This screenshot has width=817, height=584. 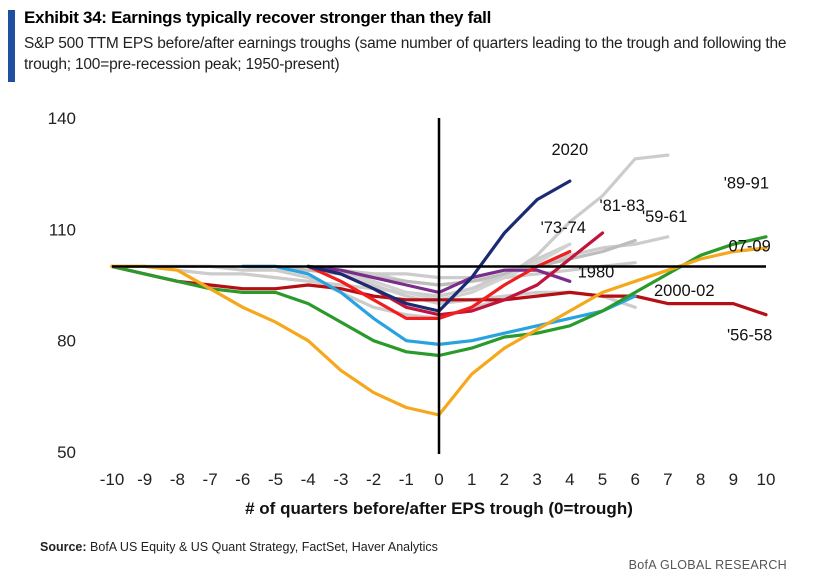 I want to click on x-tick-label: 9, so click(x=733, y=479).